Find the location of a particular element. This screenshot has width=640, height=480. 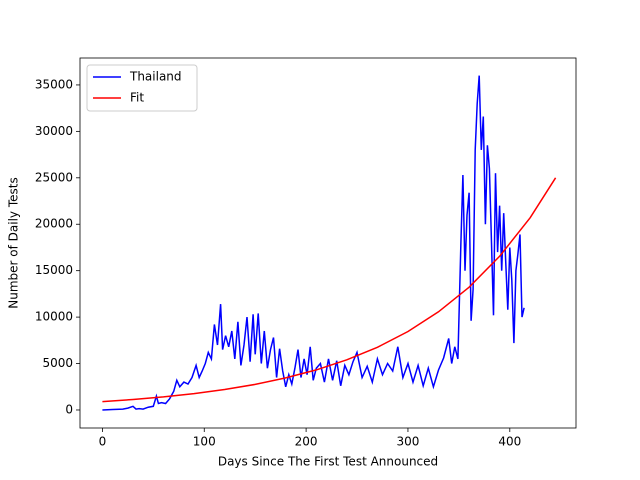

y-tick-label: 35000 is located at coordinates (54, 84).